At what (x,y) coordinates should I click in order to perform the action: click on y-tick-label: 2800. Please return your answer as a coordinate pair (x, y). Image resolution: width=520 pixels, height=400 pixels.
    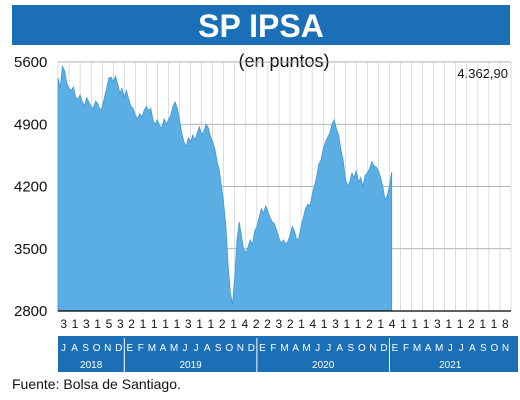
    Looking at the image, I should click on (30, 311).